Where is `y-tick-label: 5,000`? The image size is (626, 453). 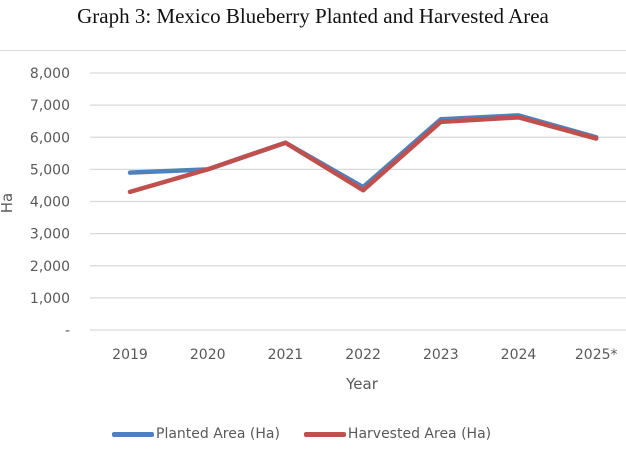 y-tick-label: 5,000 is located at coordinates (50, 170).